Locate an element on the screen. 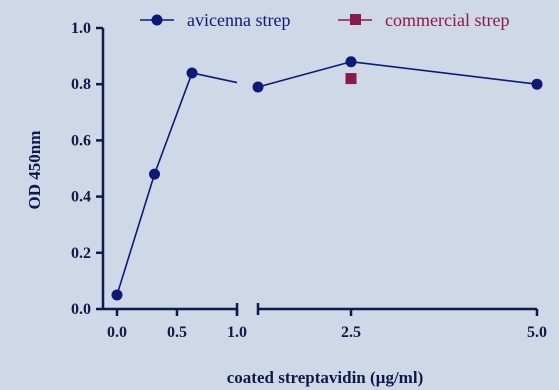 The height and width of the screenshot is (390, 559). x-tick-label: 1.0 is located at coordinates (237, 332).